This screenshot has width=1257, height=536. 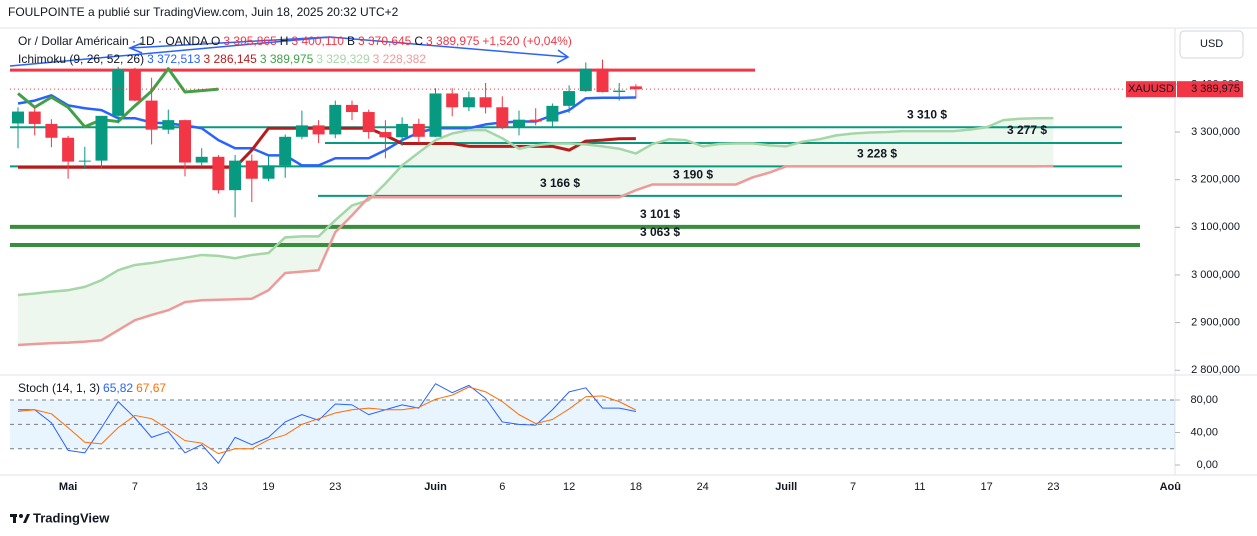 What do you see at coordinates (202, 487) in the screenshot?
I see `x-tick-label: 13` at bounding box center [202, 487].